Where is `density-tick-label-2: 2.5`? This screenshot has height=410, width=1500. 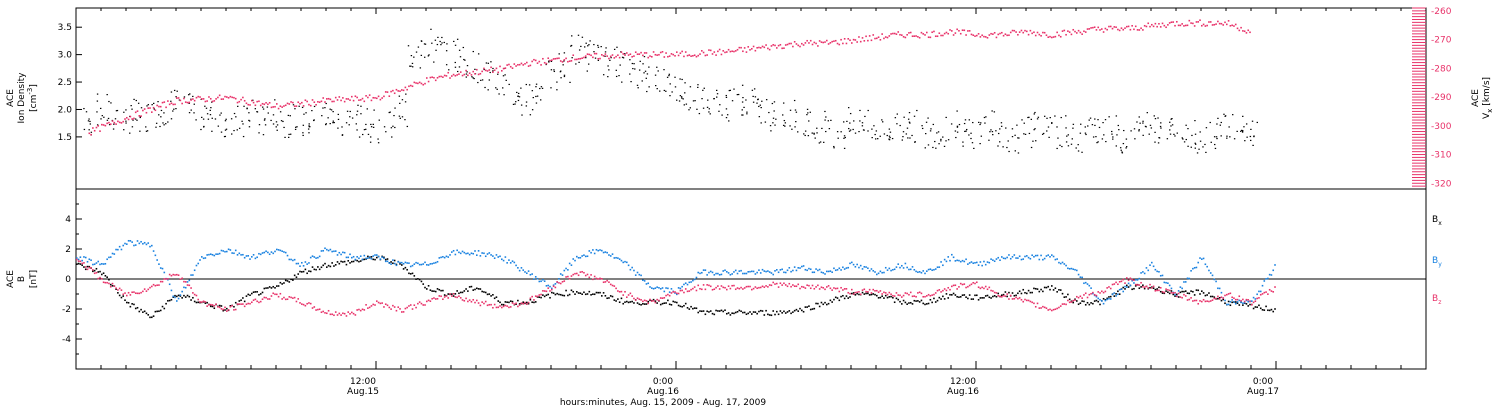 density-tick-label-2: 2.5 is located at coordinates (65, 83).